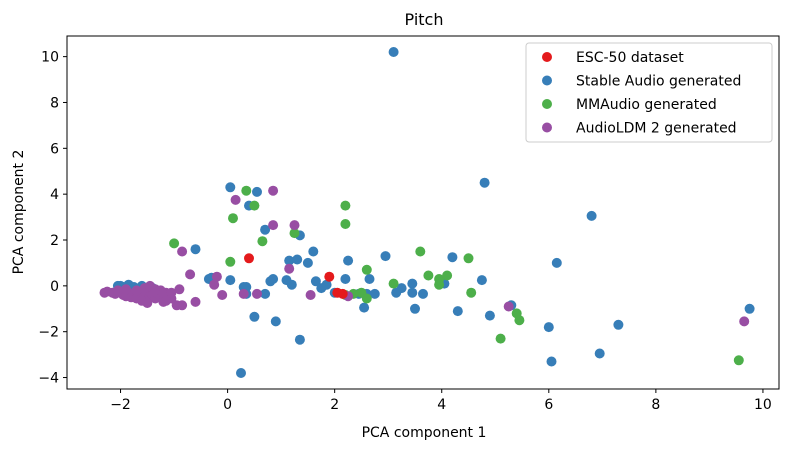 The image size is (791, 449). What do you see at coordinates (655, 405) in the screenshot?
I see `x-tick-label: 8` at bounding box center [655, 405].